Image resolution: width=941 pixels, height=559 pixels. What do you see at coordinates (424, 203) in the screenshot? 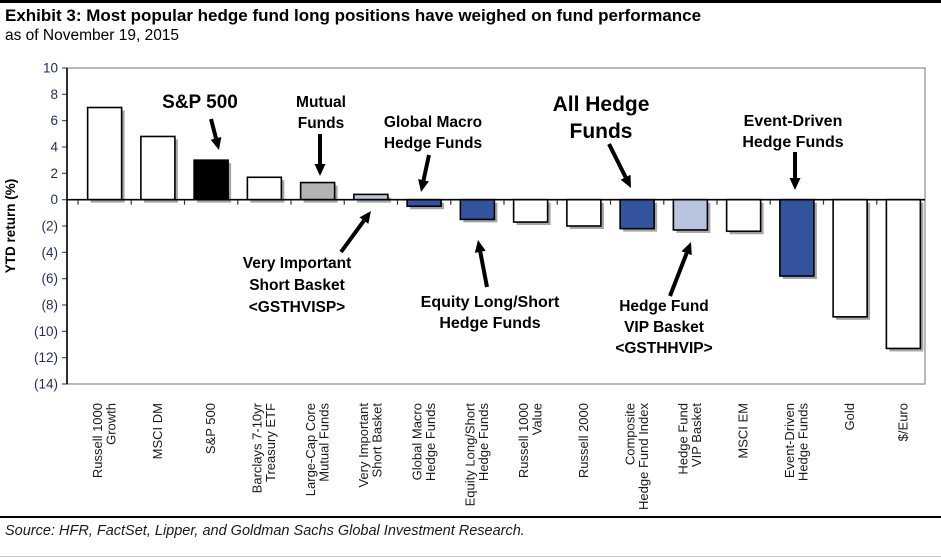
I see `bar-global-macro-hedge-funds` at bounding box center [424, 203].